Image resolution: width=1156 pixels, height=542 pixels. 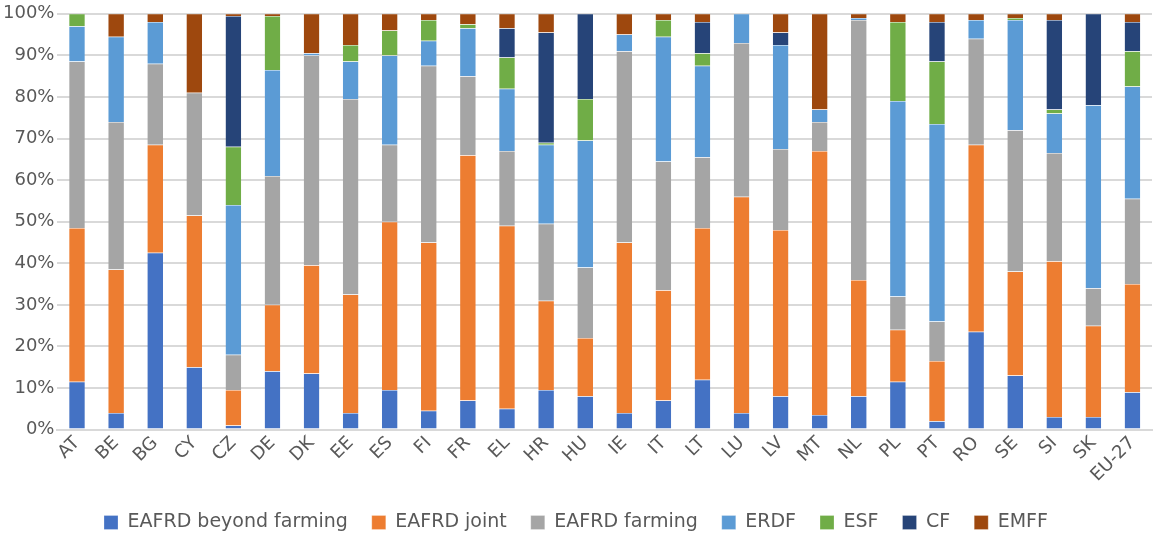 I want to click on x-tick-label: SE, so click(x=1006, y=447).